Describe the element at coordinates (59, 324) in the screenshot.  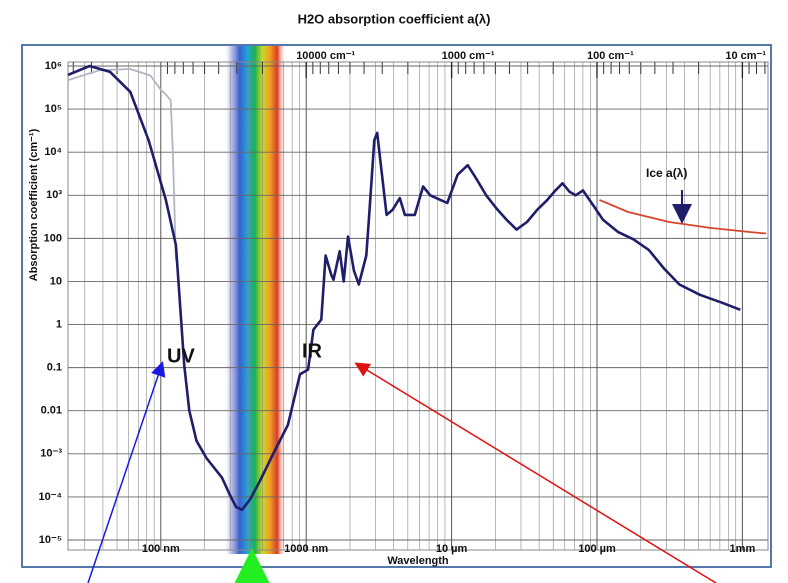
I see `y-tick-label: 1` at that location.